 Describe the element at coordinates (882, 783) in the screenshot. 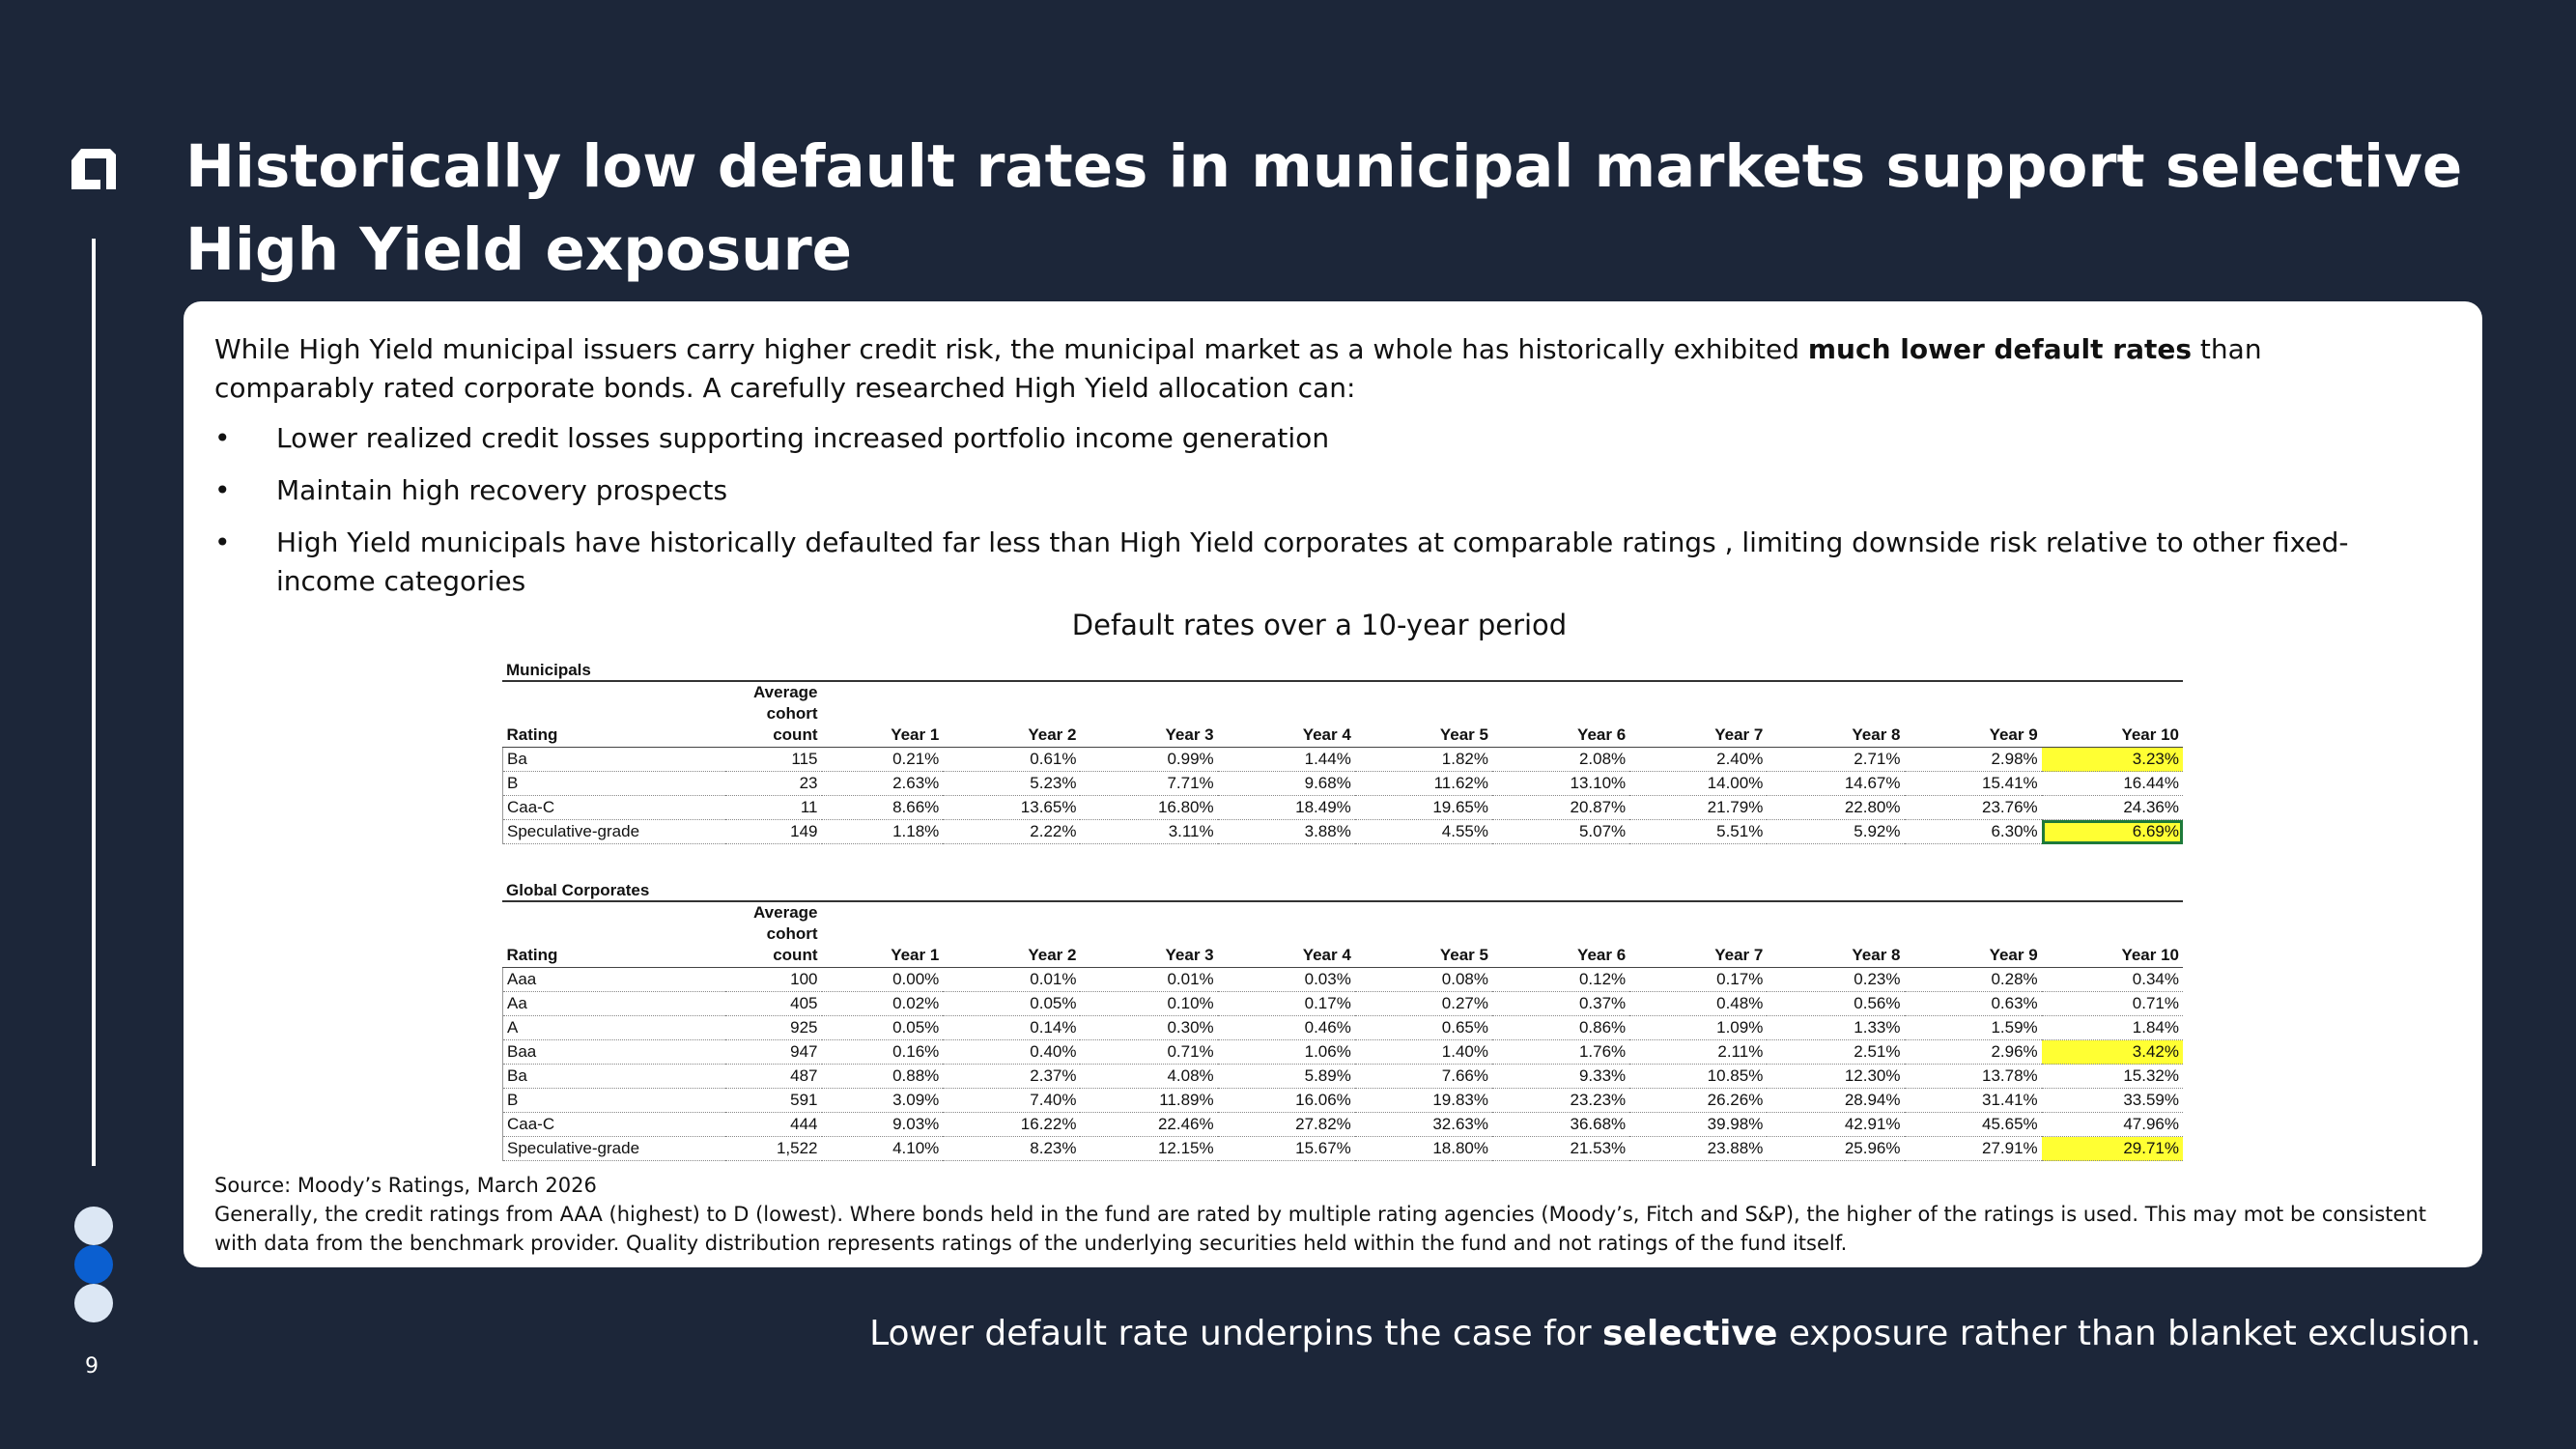

I see `default-rate-cell: 2.63%` at that location.